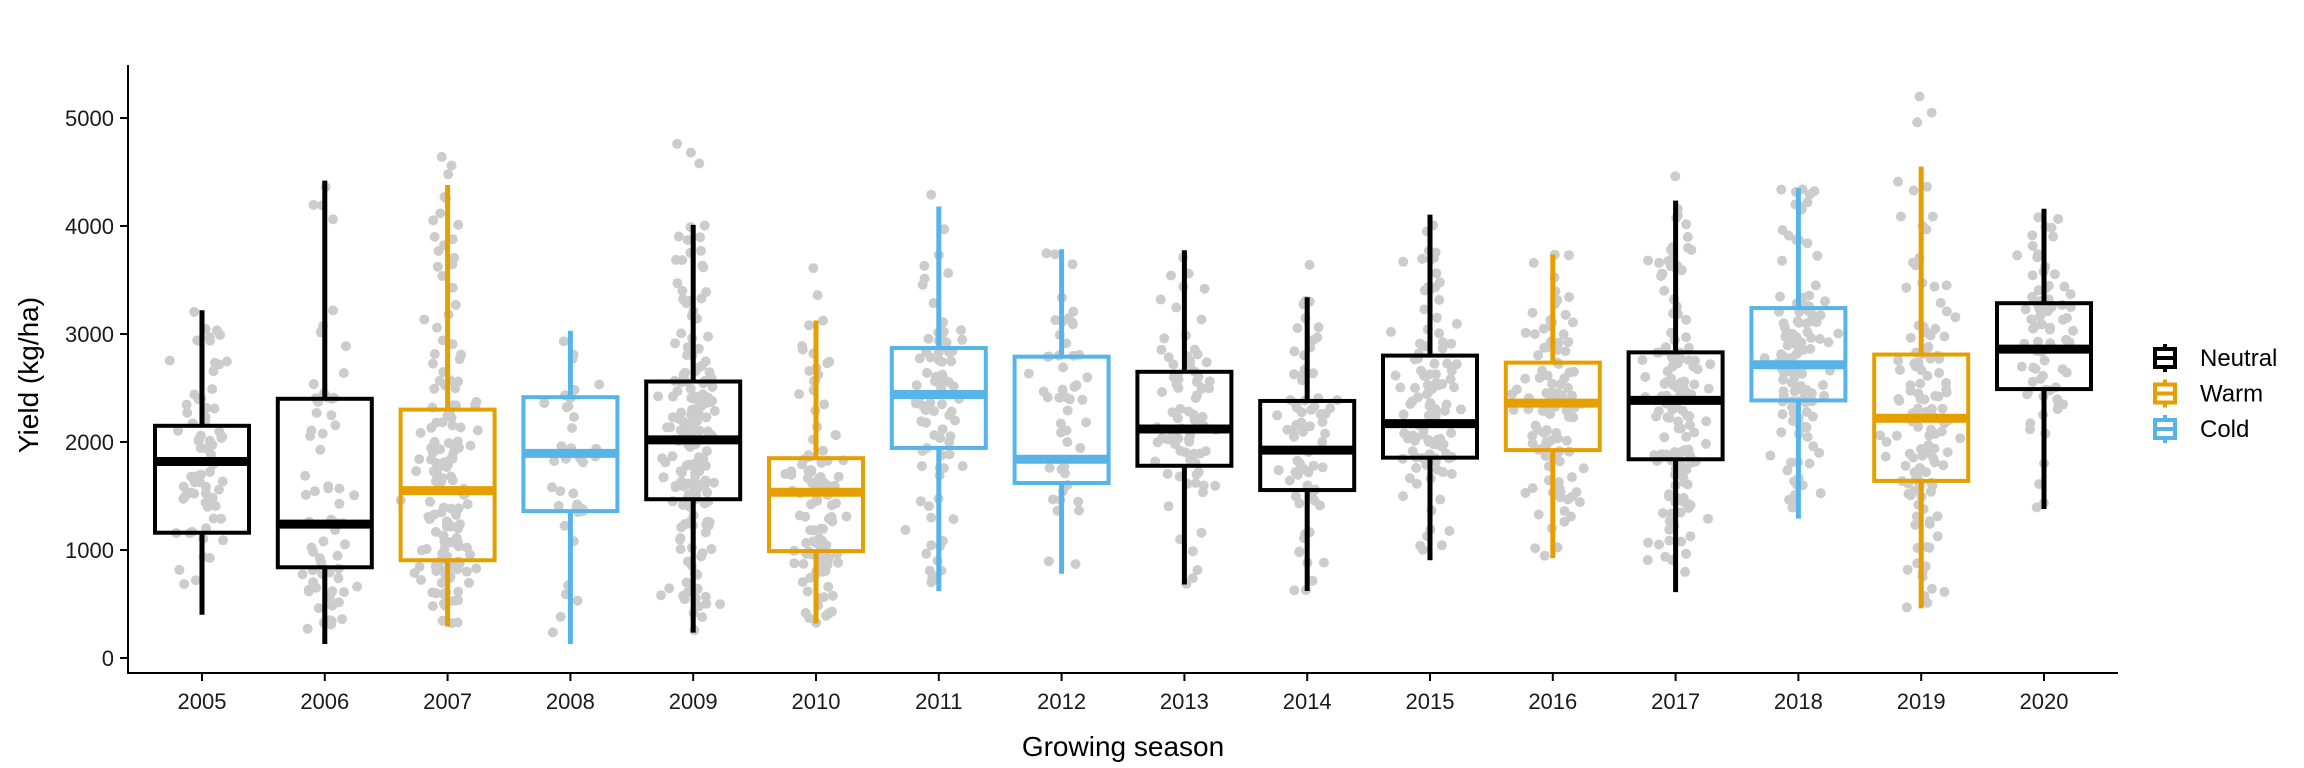  What do you see at coordinates (1675, 396) in the screenshot?
I see `box-2017` at bounding box center [1675, 396].